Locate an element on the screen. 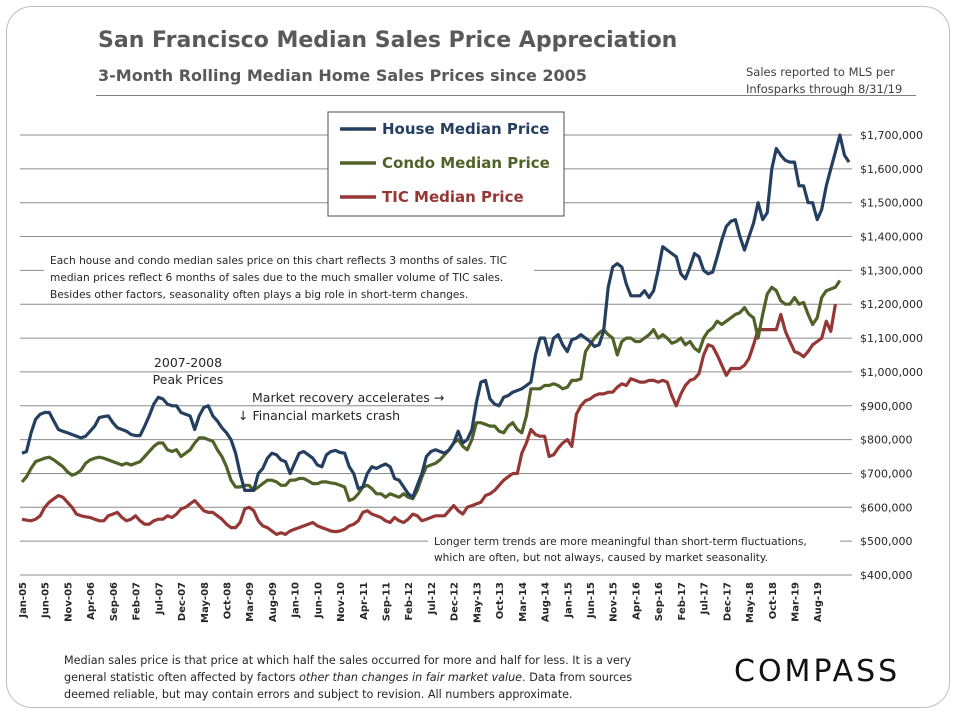 The height and width of the screenshot is (720, 960). legend-label: TIC Median Price is located at coordinates (453, 197).